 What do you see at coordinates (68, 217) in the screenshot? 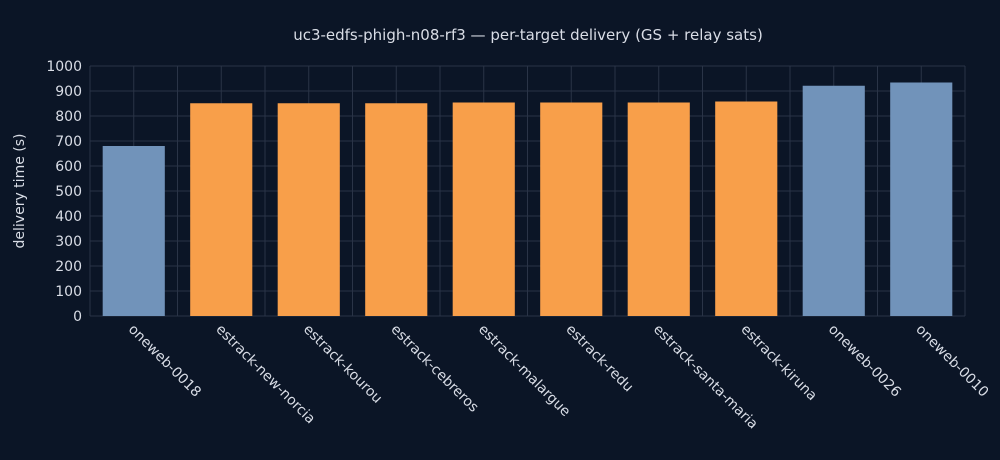
I see `y-tick-label: 400` at bounding box center [68, 217].